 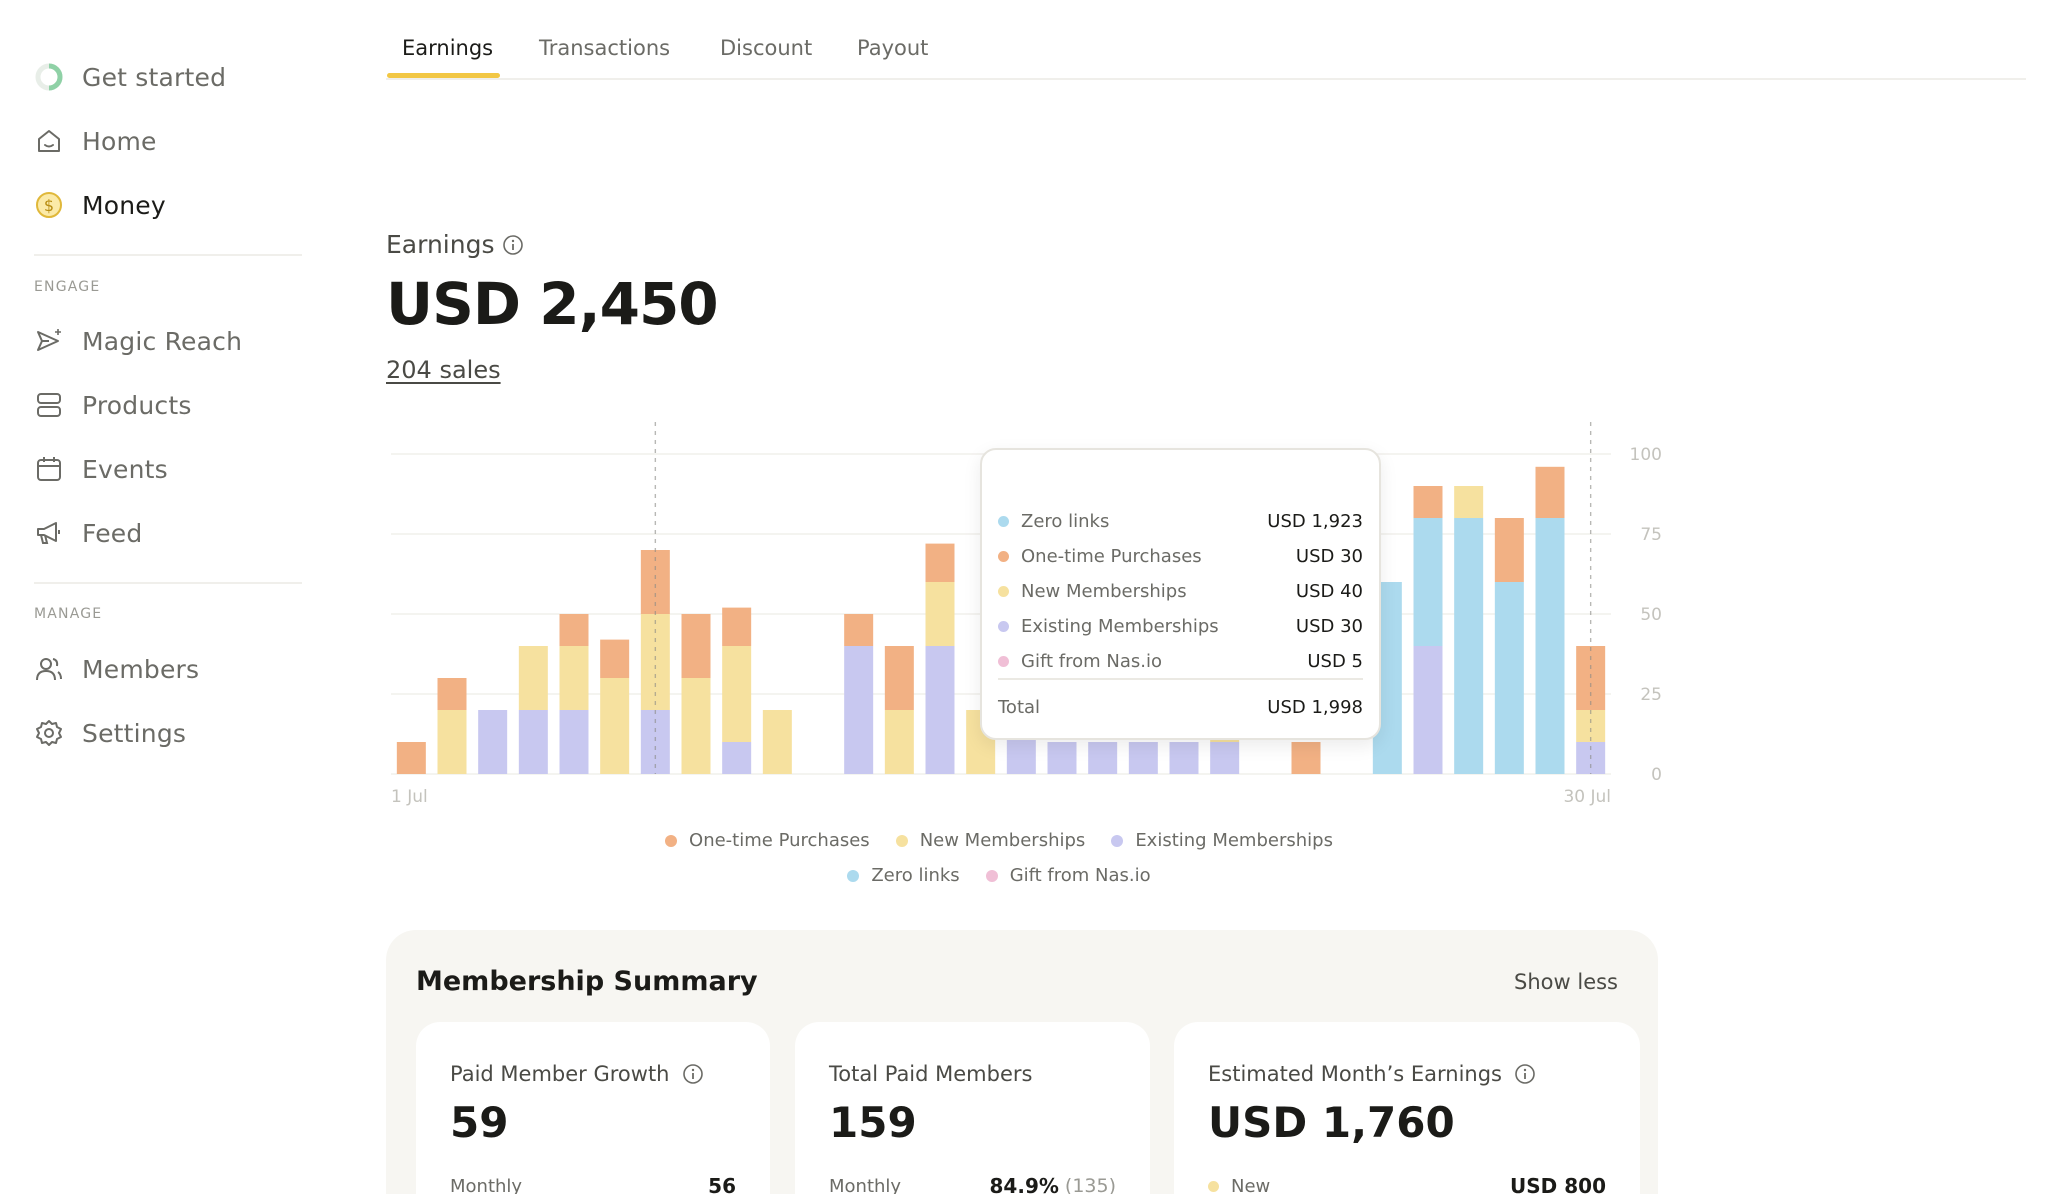 I want to click on x-tick-label: 30 Jul, so click(x=1587, y=797).